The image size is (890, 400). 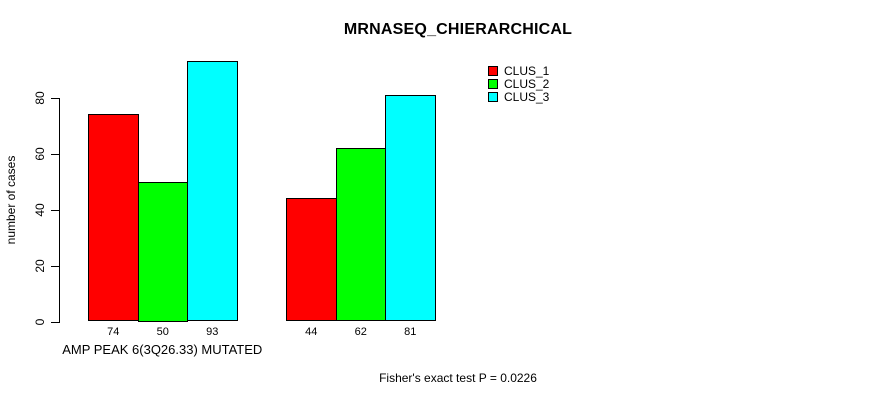 What do you see at coordinates (40, 322) in the screenshot?
I see `y-tick-label: 0` at bounding box center [40, 322].